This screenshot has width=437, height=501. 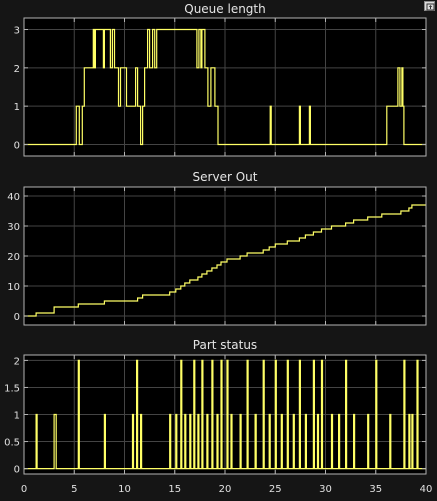 I want to click on chart-title: Server Out, so click(x=225, y=177).